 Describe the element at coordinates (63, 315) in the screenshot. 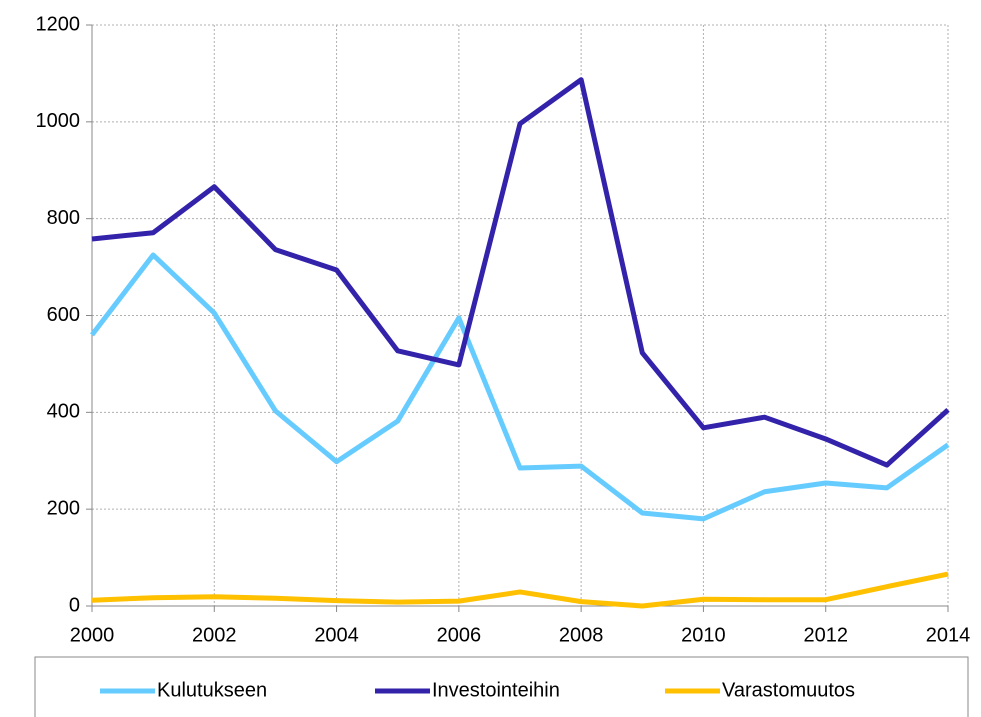

I see `y-tick-label: 600` at that location.